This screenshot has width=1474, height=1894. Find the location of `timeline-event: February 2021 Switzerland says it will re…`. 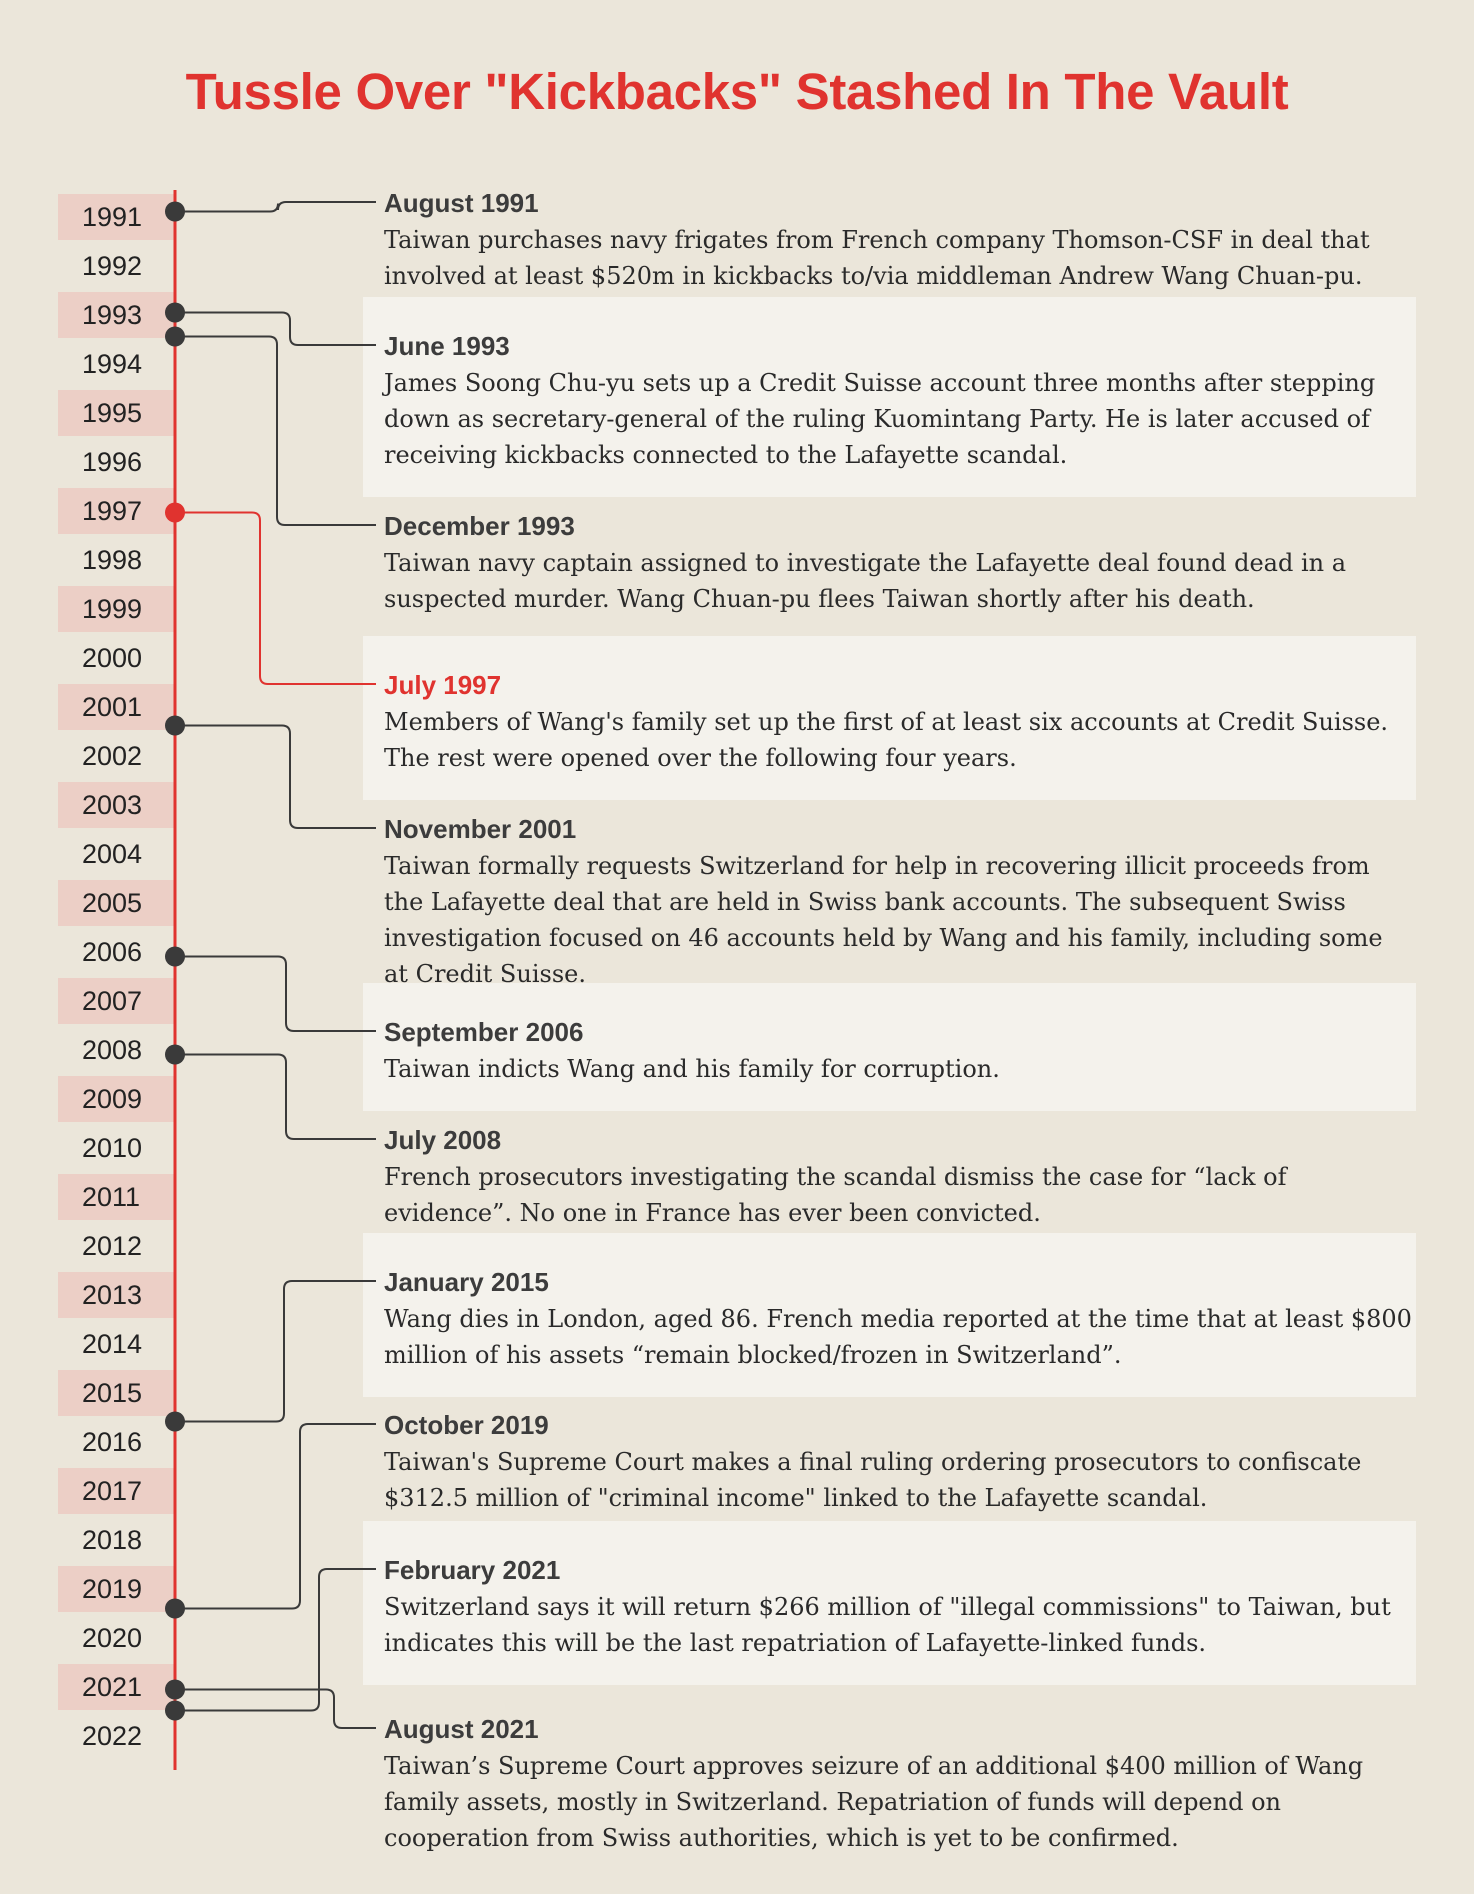

timeline-event: February 2021 Switzerland says it will re… is located at coordinates (899, 1608).